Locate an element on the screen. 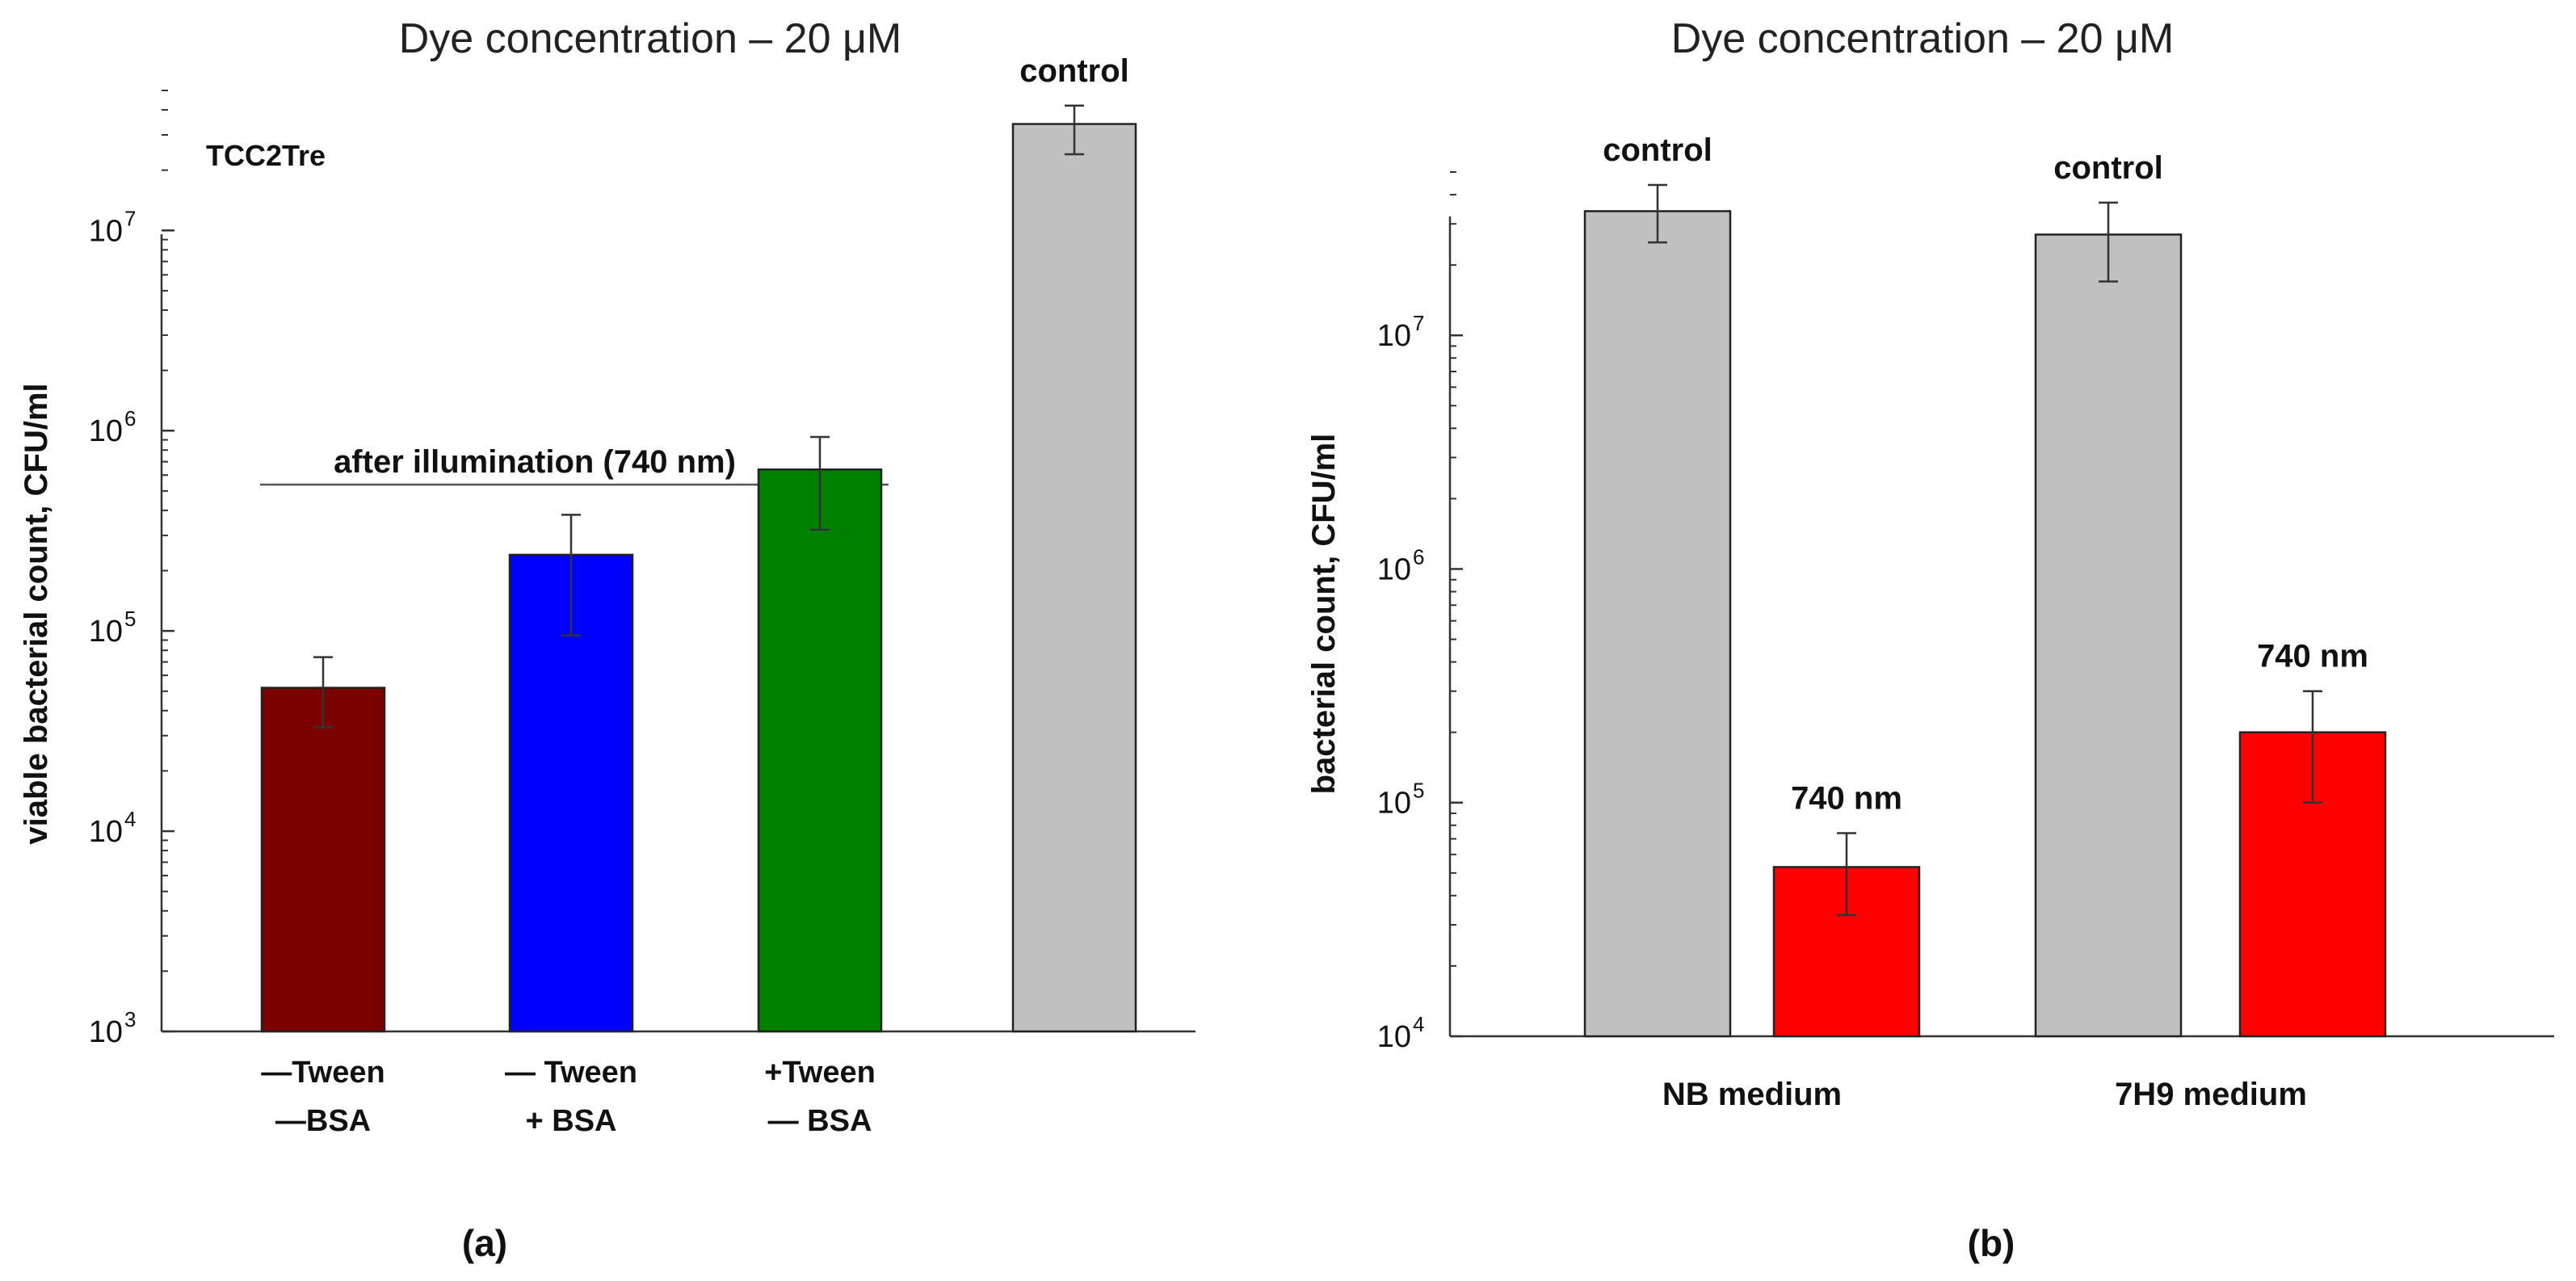  panel-b-tick-exponent: 5 is located at coordinates (1418, 791).